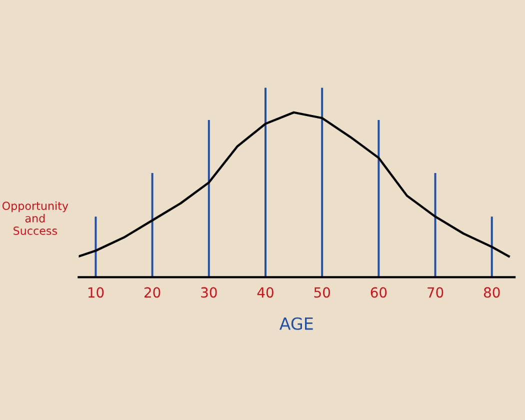  What do you see at coordinates (296, 323) in the screenshot?
I see `x-axis-title: AGE` at bounding box center [296, 323].